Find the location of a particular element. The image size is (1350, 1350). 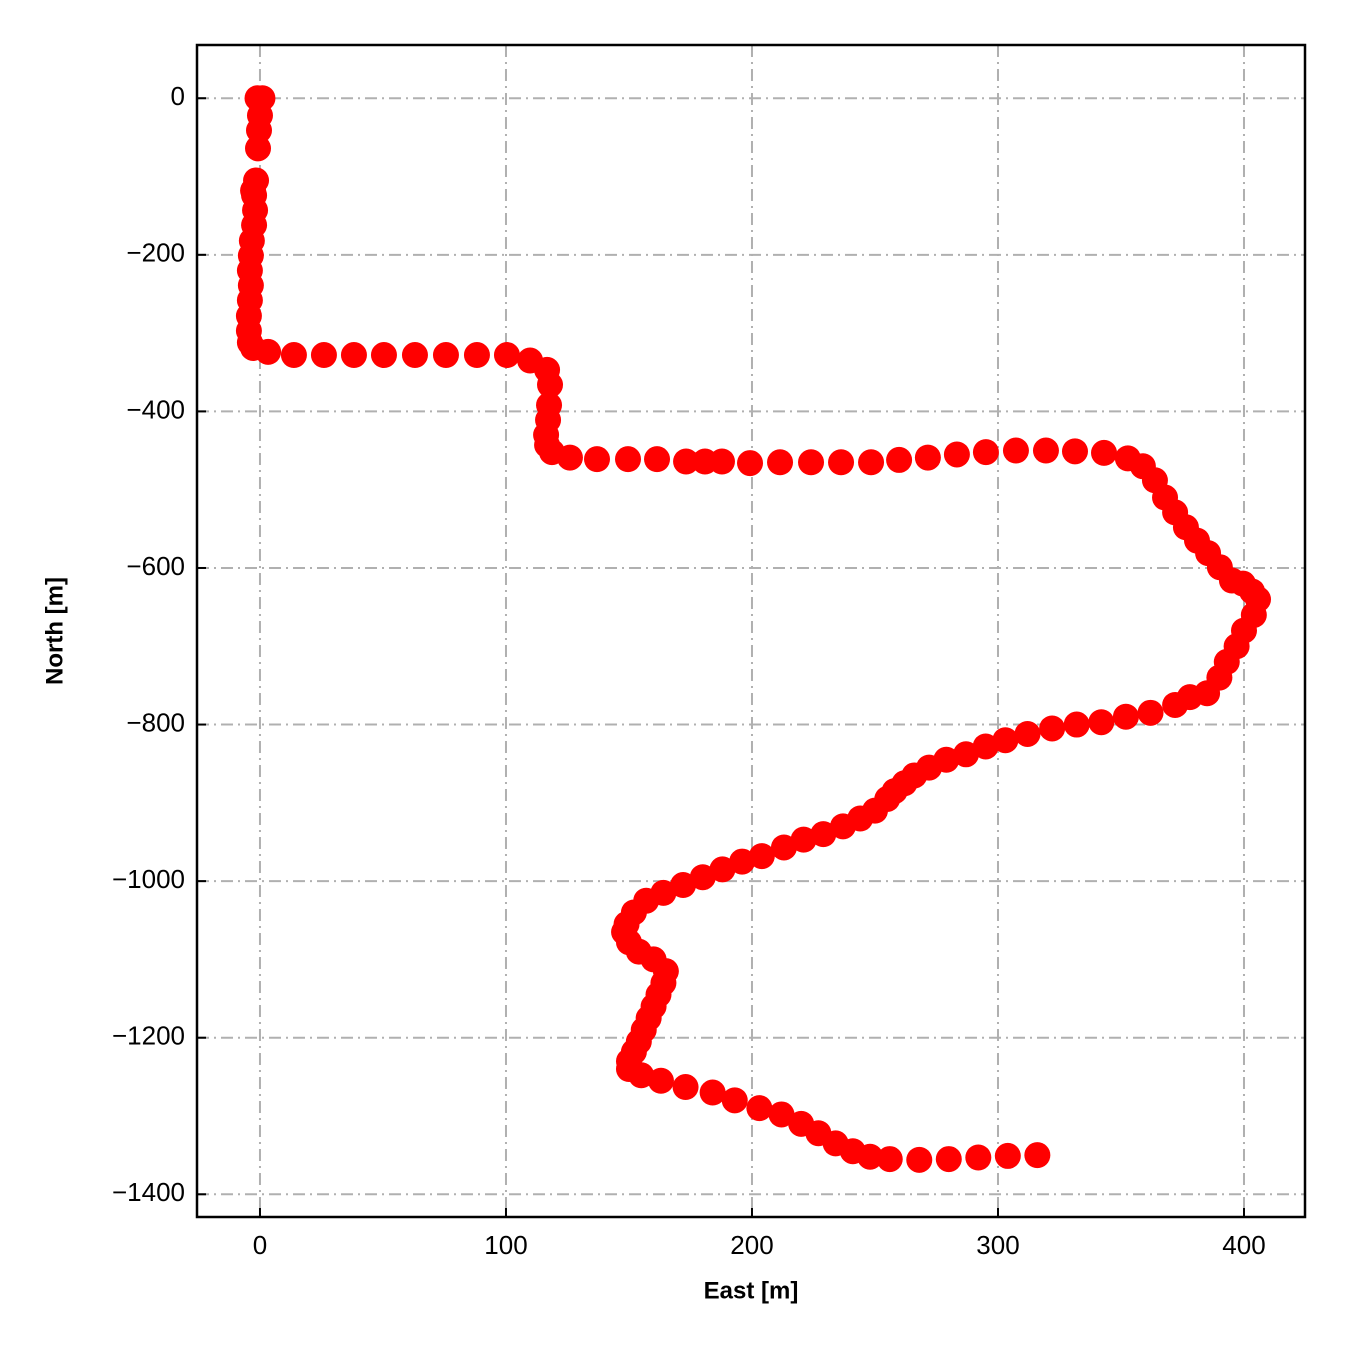

y-tick-label: −1400 is located at coordinates (148, 1192).